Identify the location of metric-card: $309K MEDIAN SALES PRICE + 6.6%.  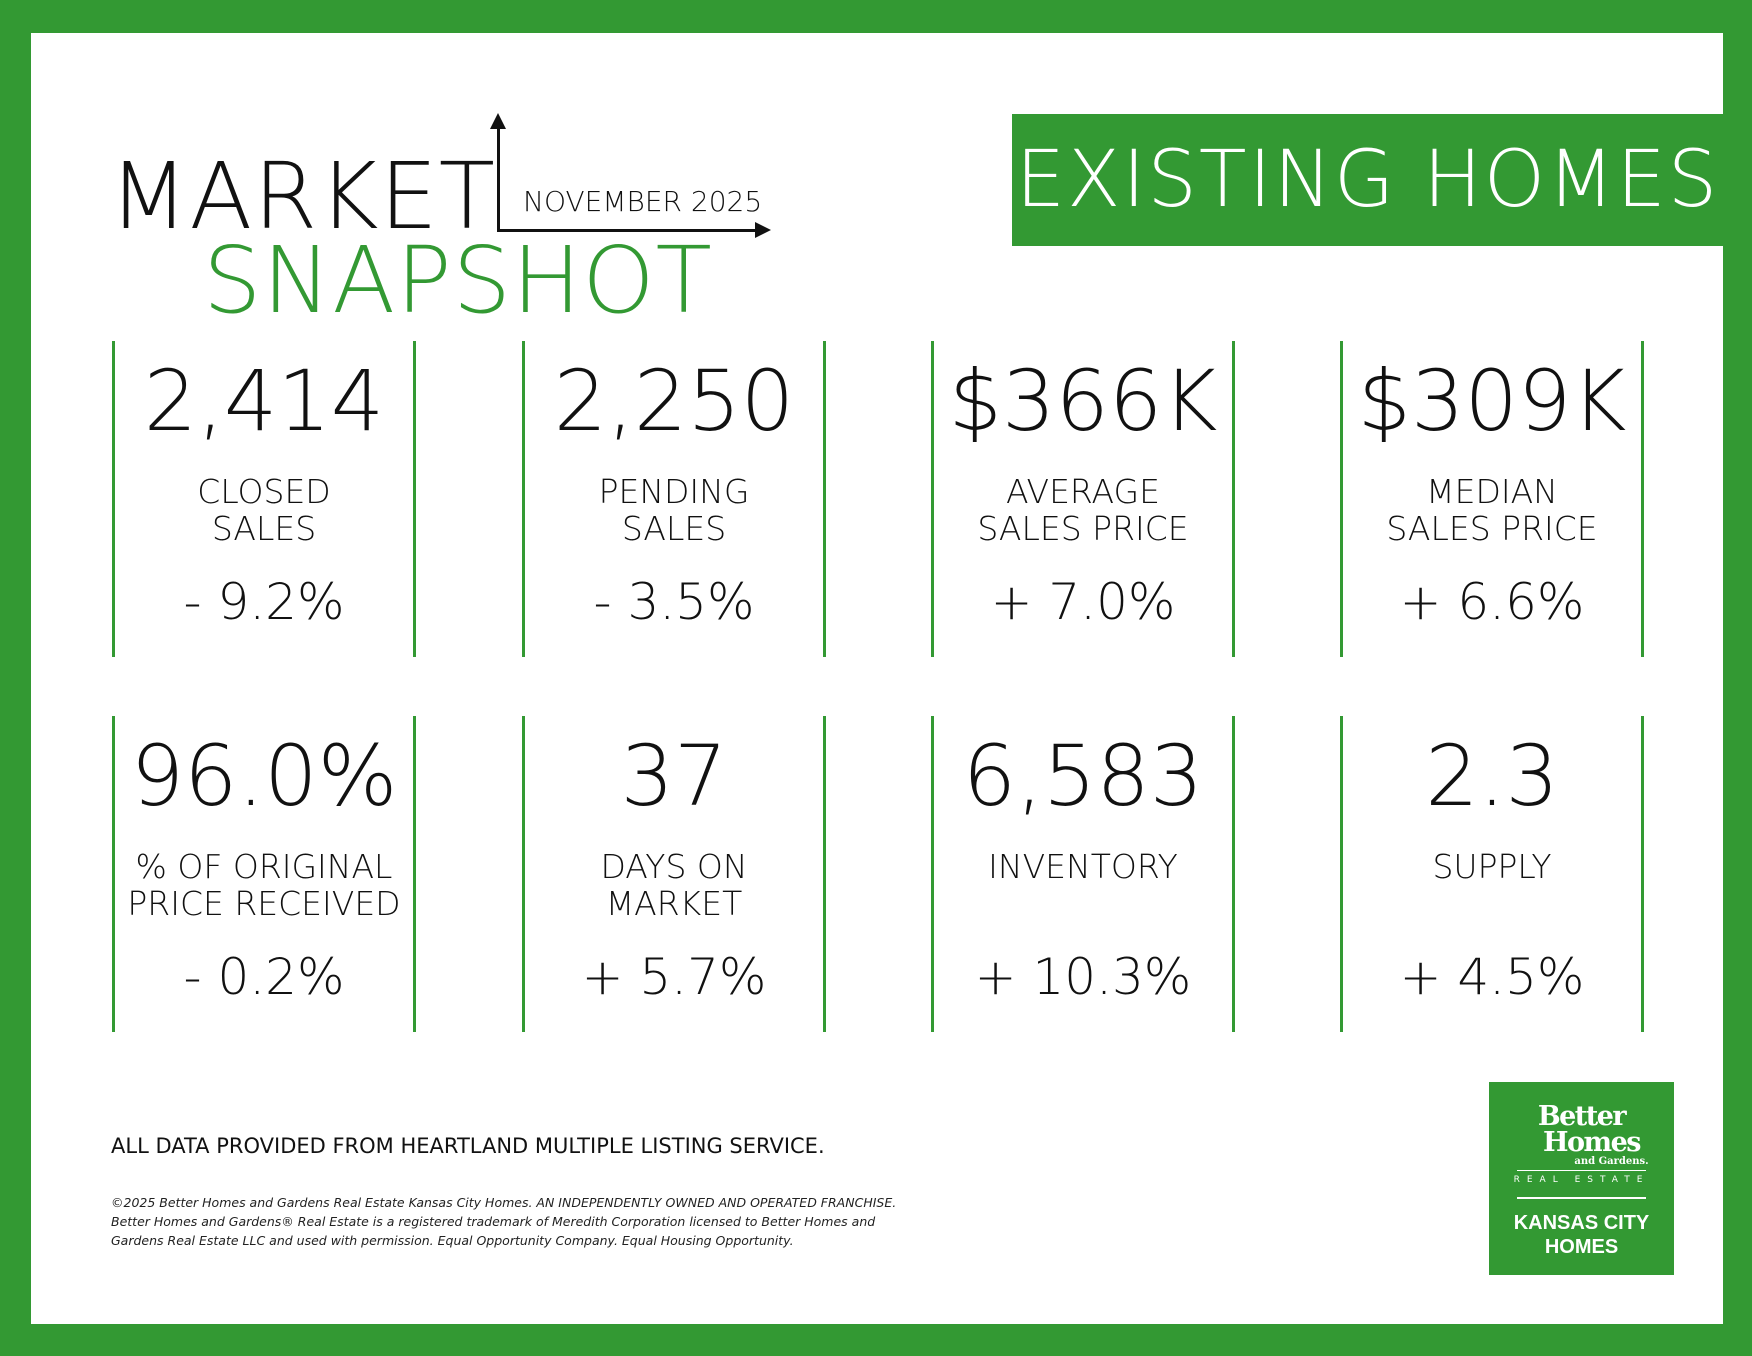
(1492, 499).